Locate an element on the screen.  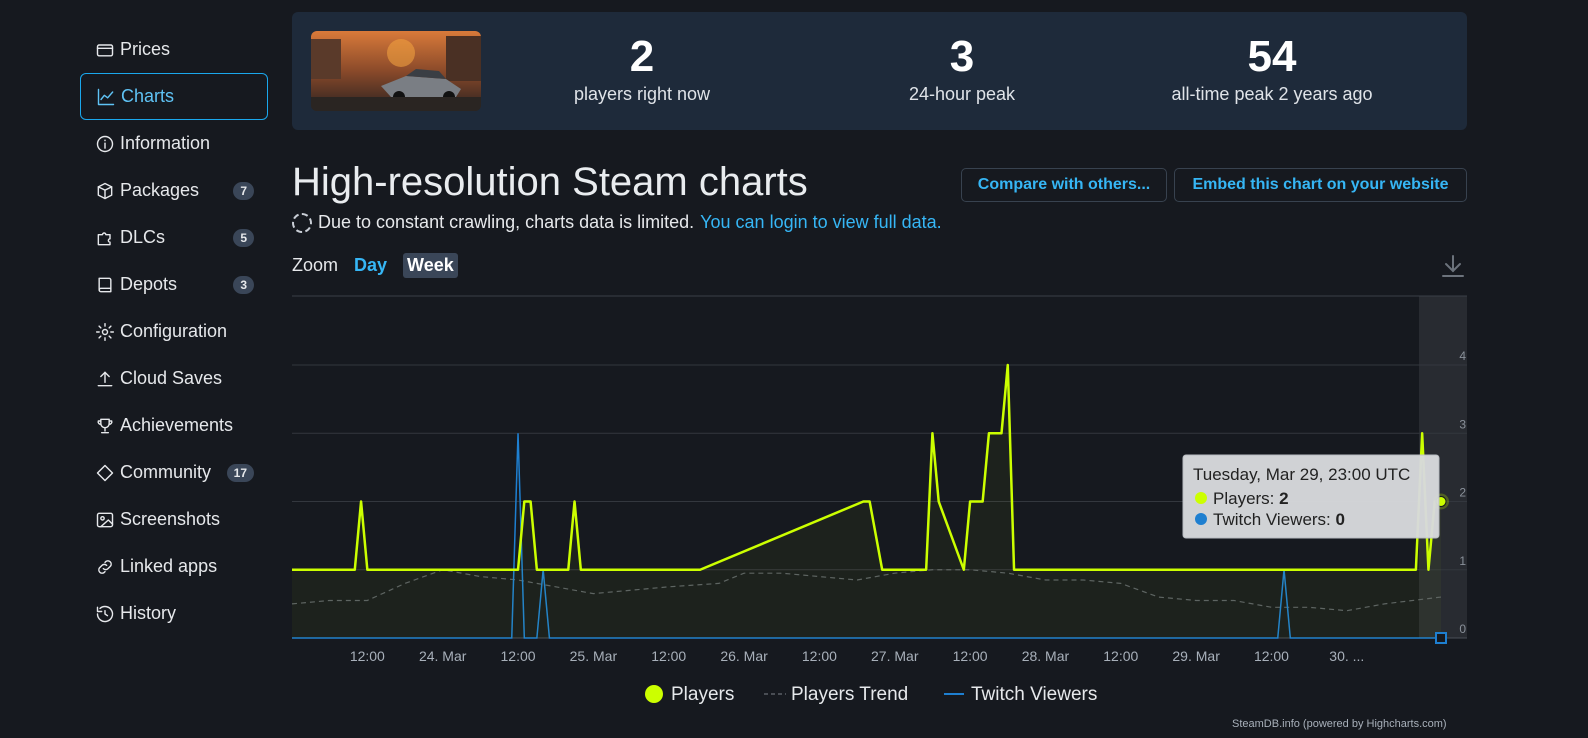
sidebar-item-community: Community 17 is located at coordinates (174, 472).